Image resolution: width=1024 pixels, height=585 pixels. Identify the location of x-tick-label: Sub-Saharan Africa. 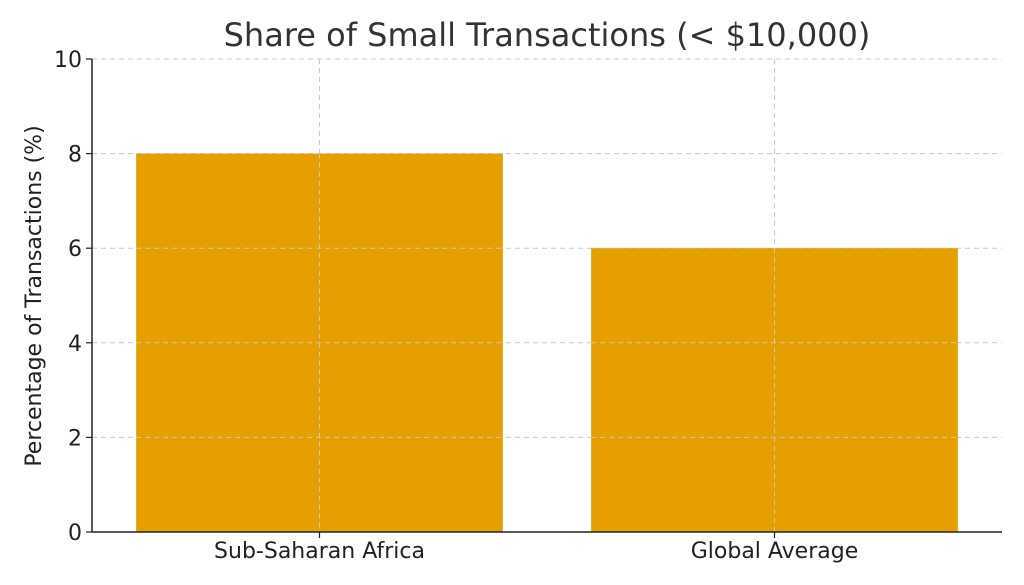
(319, 551).